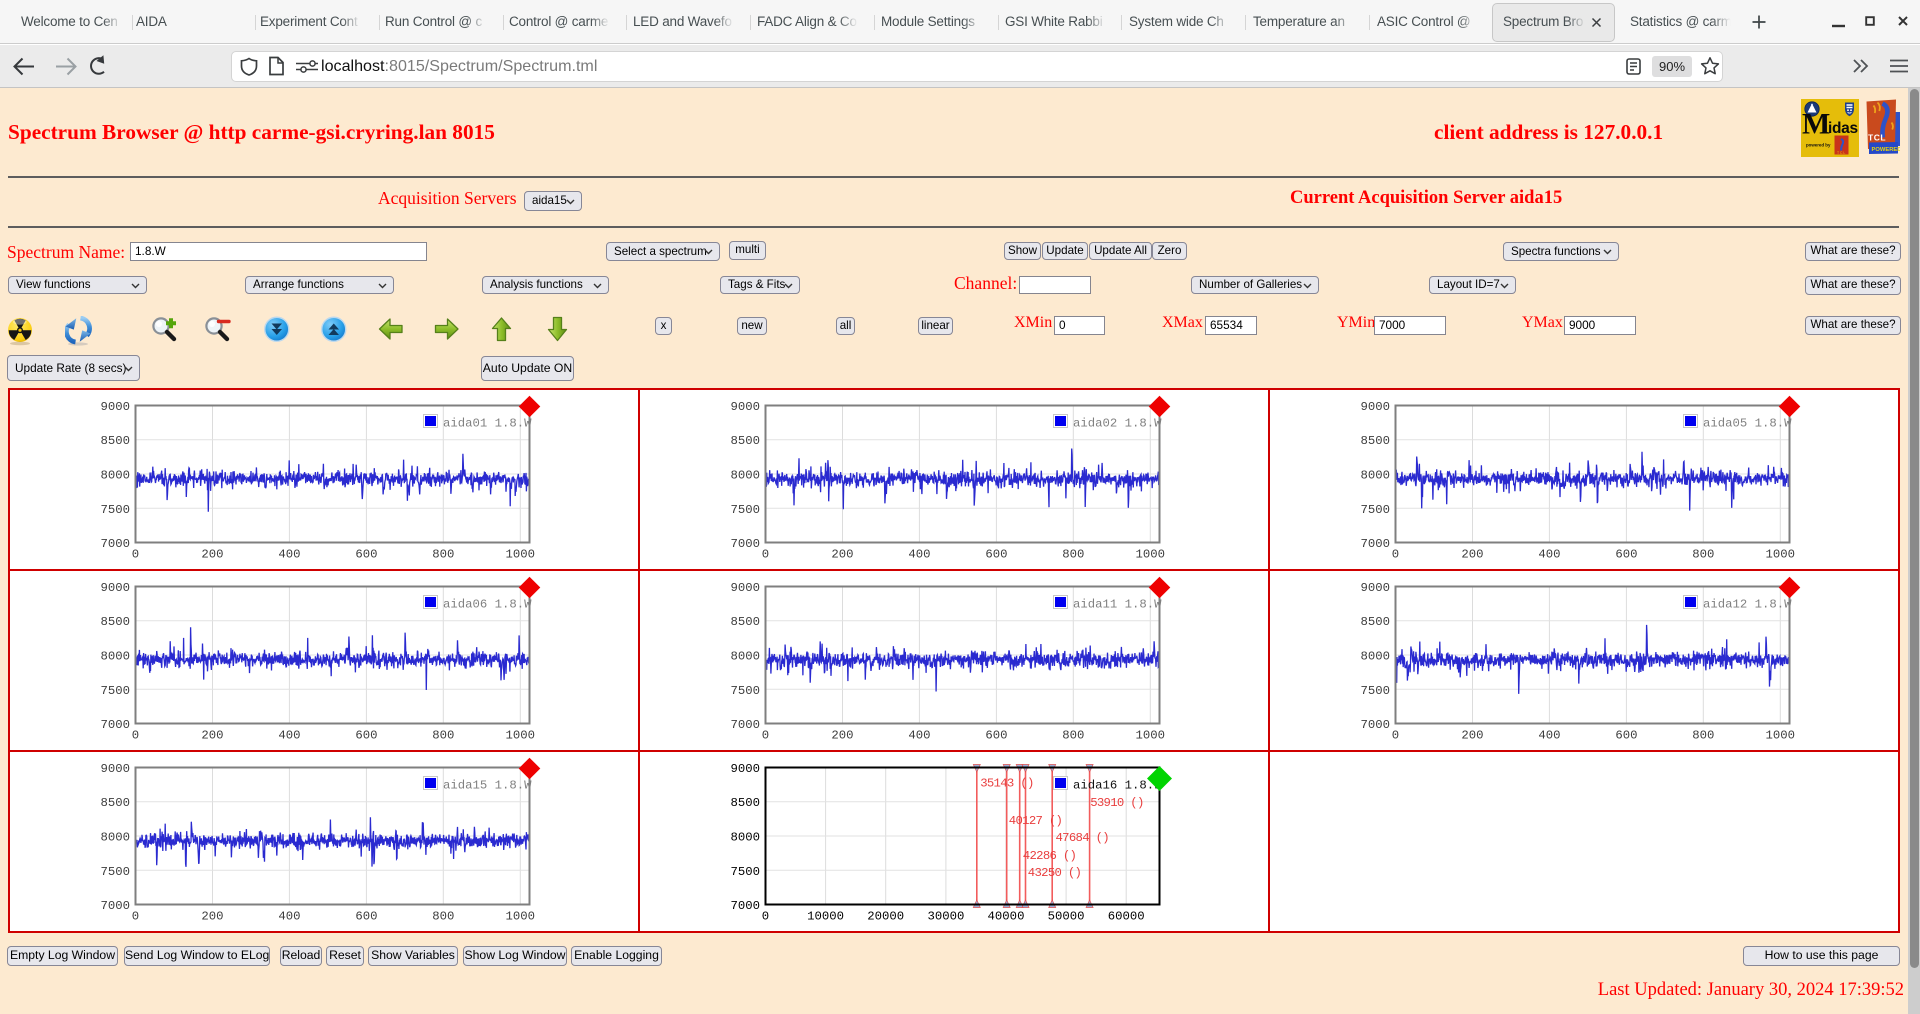  I want to click on svg-text: 35143 (), so click(1006, 784).